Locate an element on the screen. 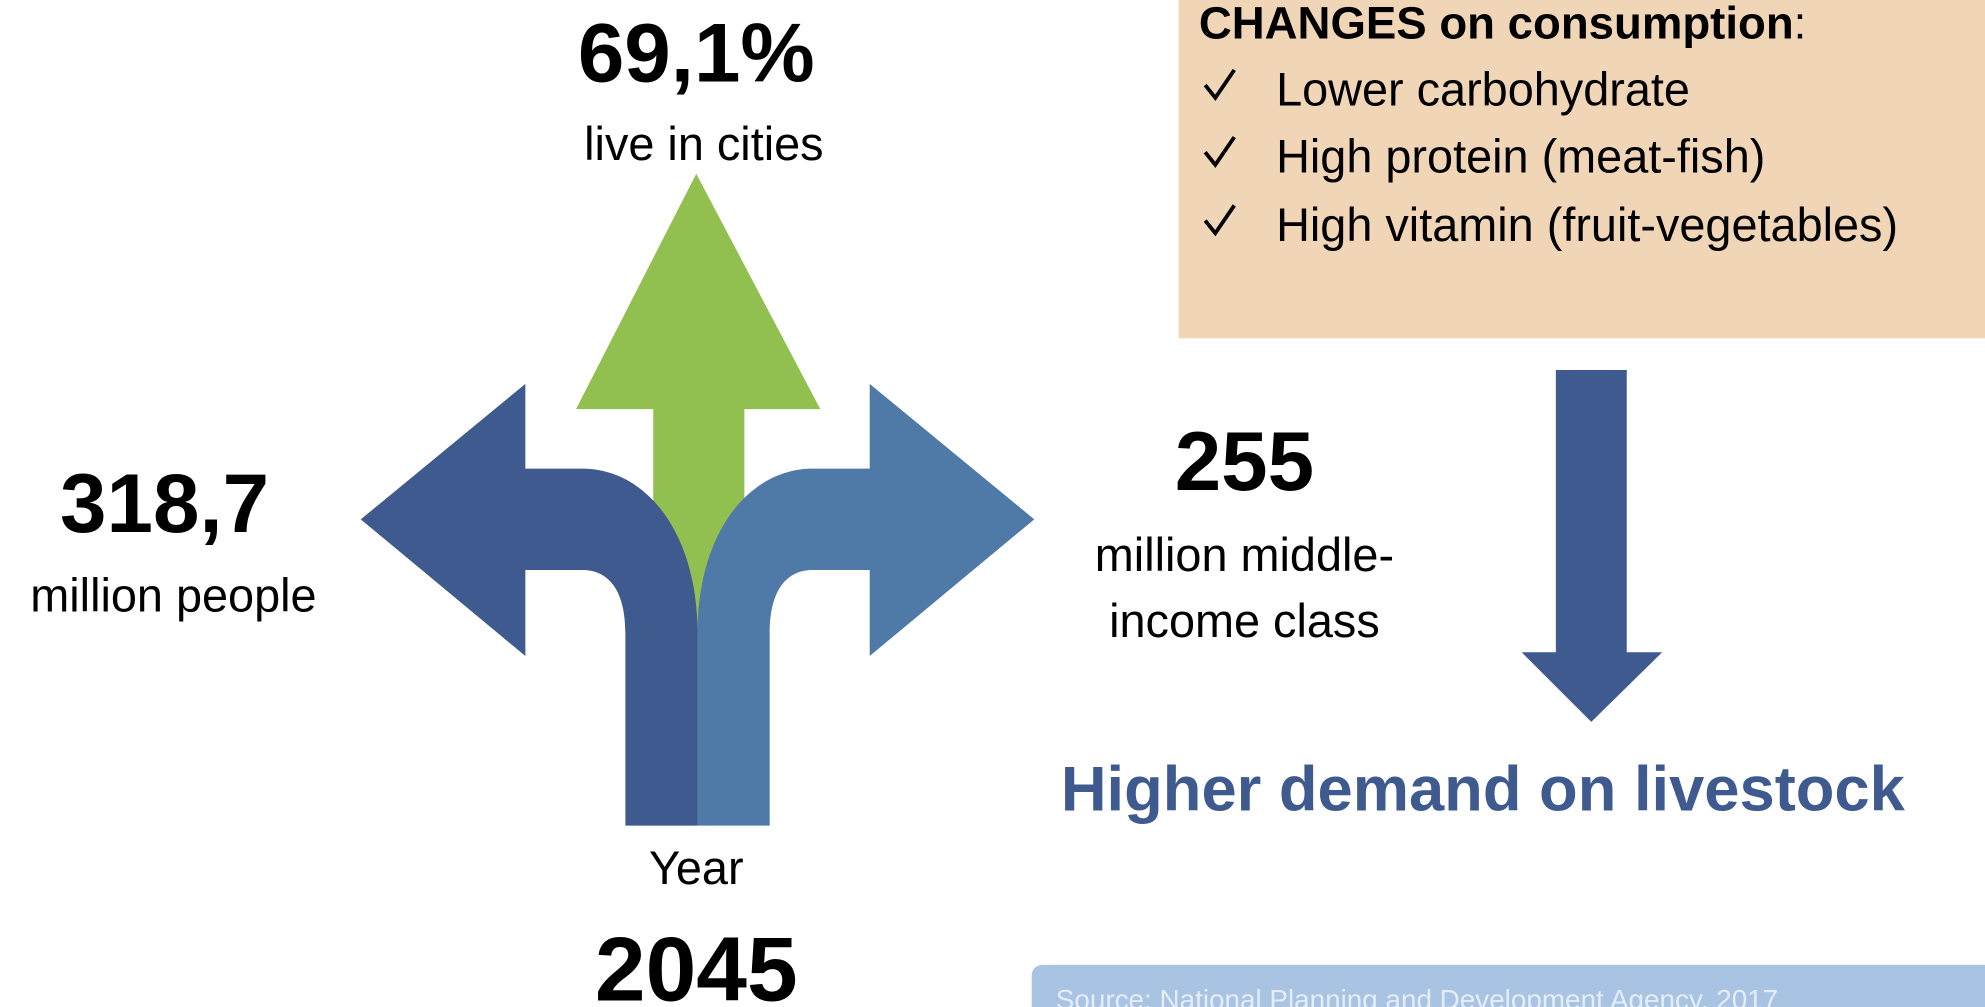  consumption-heading: CHANGES on consumption: is located at coordinates (1502, 24).